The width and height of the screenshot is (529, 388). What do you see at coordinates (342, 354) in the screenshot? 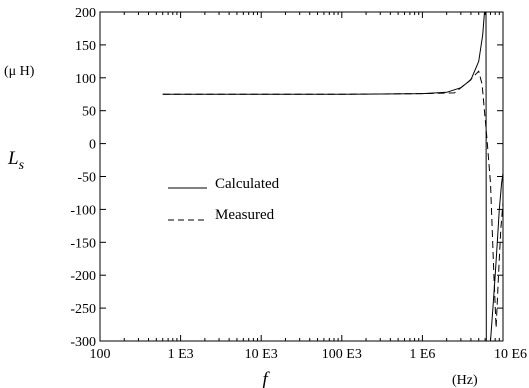
I see `x-tick-label: 100 E3` at bounding box center [342, 354].